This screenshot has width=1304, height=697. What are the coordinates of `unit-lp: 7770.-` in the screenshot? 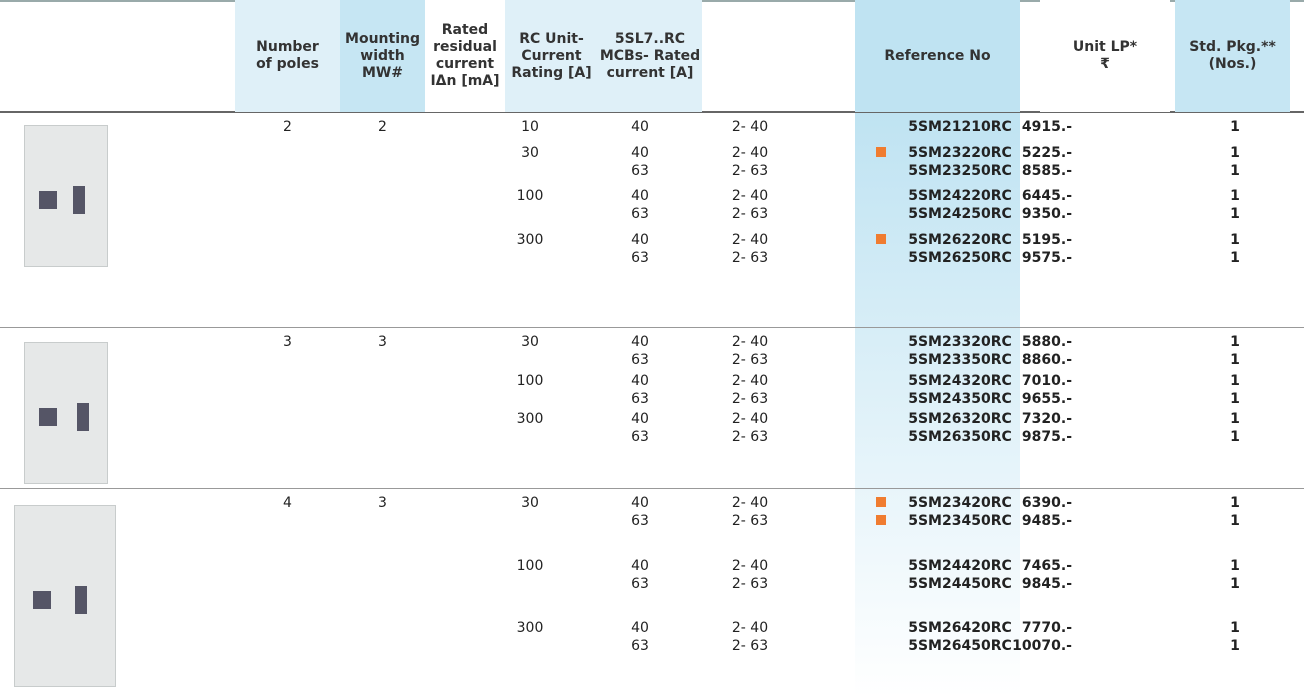 It's located at (1046, 628).